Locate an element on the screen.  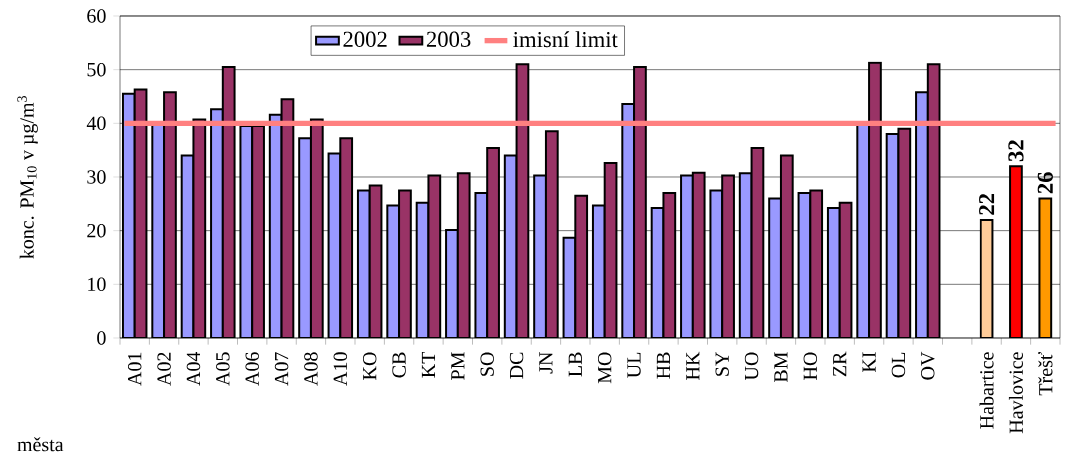
x-tick-label: DC is located at coordinates (516, 365).